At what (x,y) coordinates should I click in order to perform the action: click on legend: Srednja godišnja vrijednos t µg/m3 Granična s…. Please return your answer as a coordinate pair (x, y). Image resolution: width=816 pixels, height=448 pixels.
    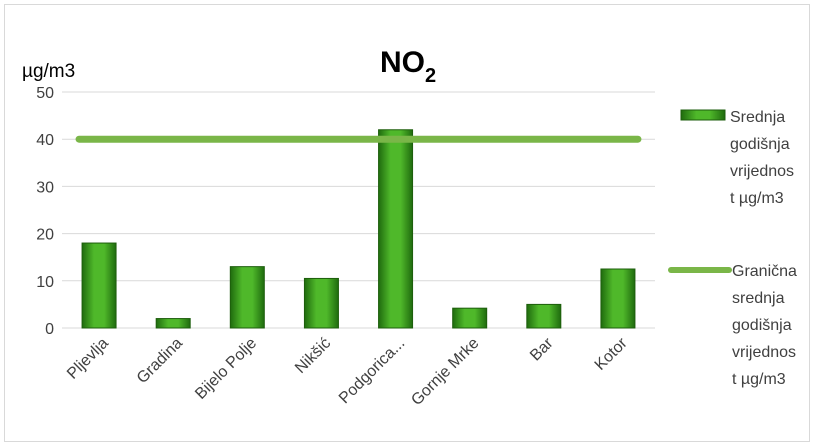
    Looking at the image, I should click on (732, 248).